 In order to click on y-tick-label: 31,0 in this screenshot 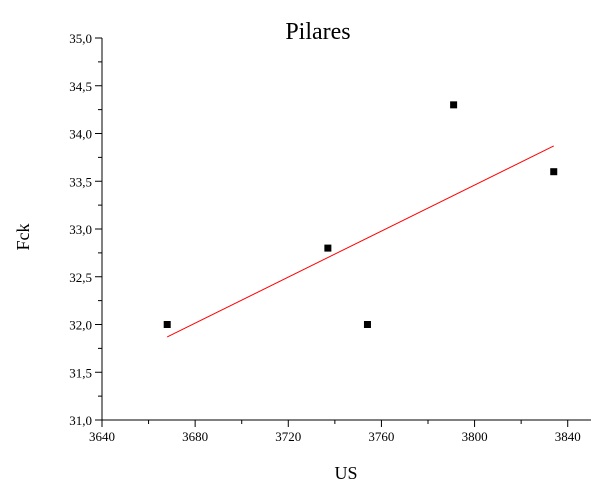, I will do `click(80, 420)`.